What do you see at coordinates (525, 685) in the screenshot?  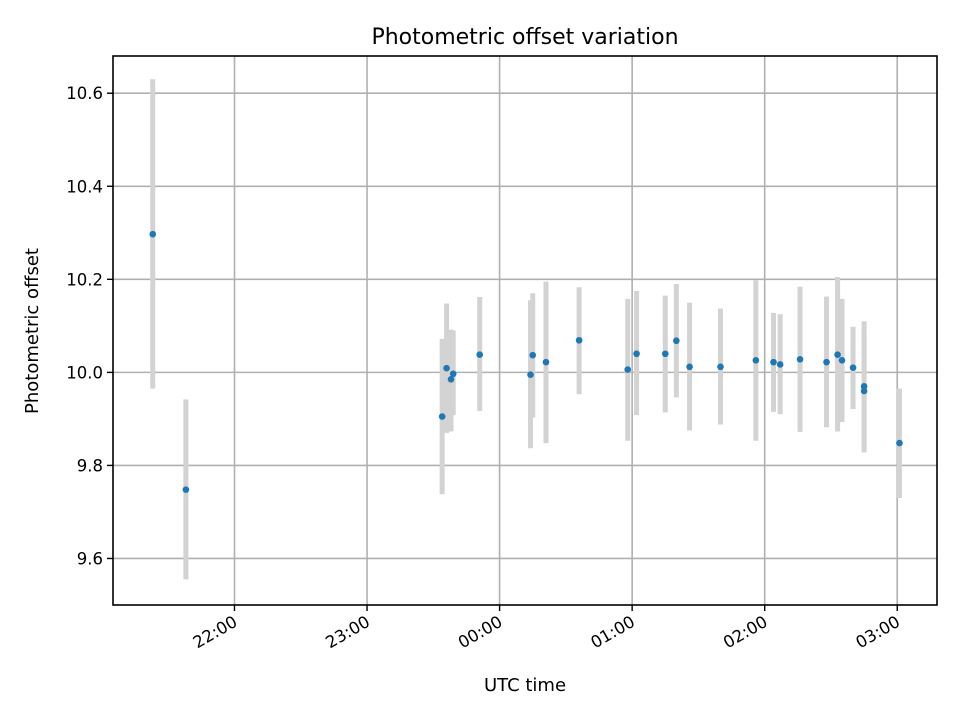 I see `x-axis-label: UTC time` at bounding box center [525, 685].